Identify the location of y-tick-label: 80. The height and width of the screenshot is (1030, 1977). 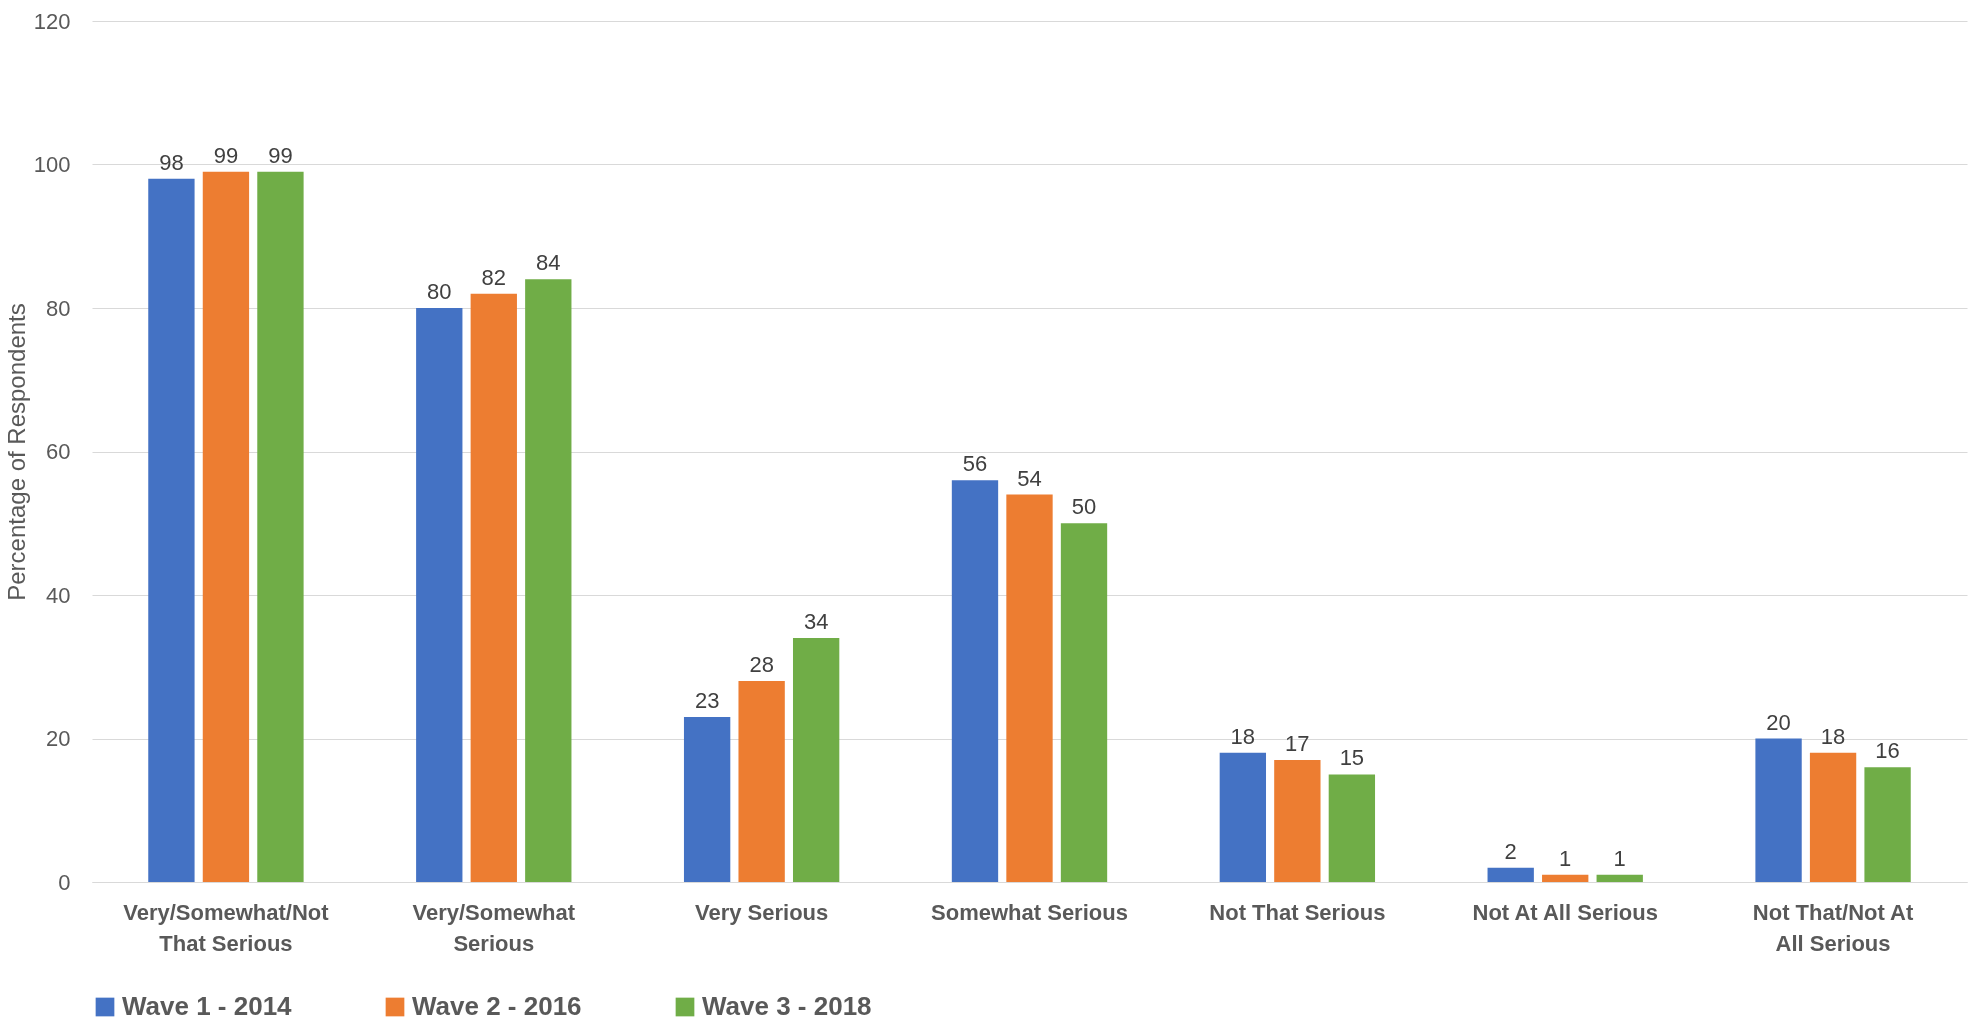
(58, 308).